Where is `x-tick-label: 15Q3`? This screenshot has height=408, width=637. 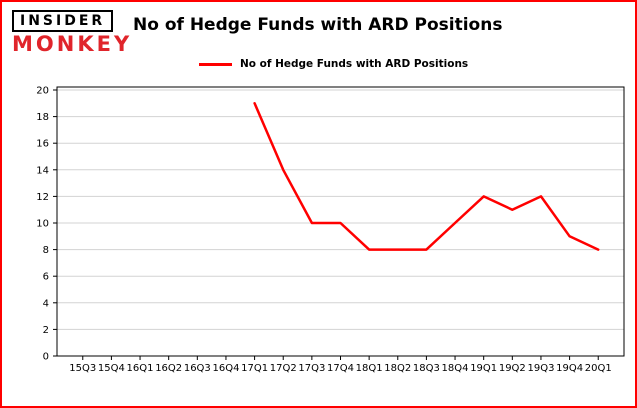
x-tick-label: 15Q3 is located at coordinates (82, 368).